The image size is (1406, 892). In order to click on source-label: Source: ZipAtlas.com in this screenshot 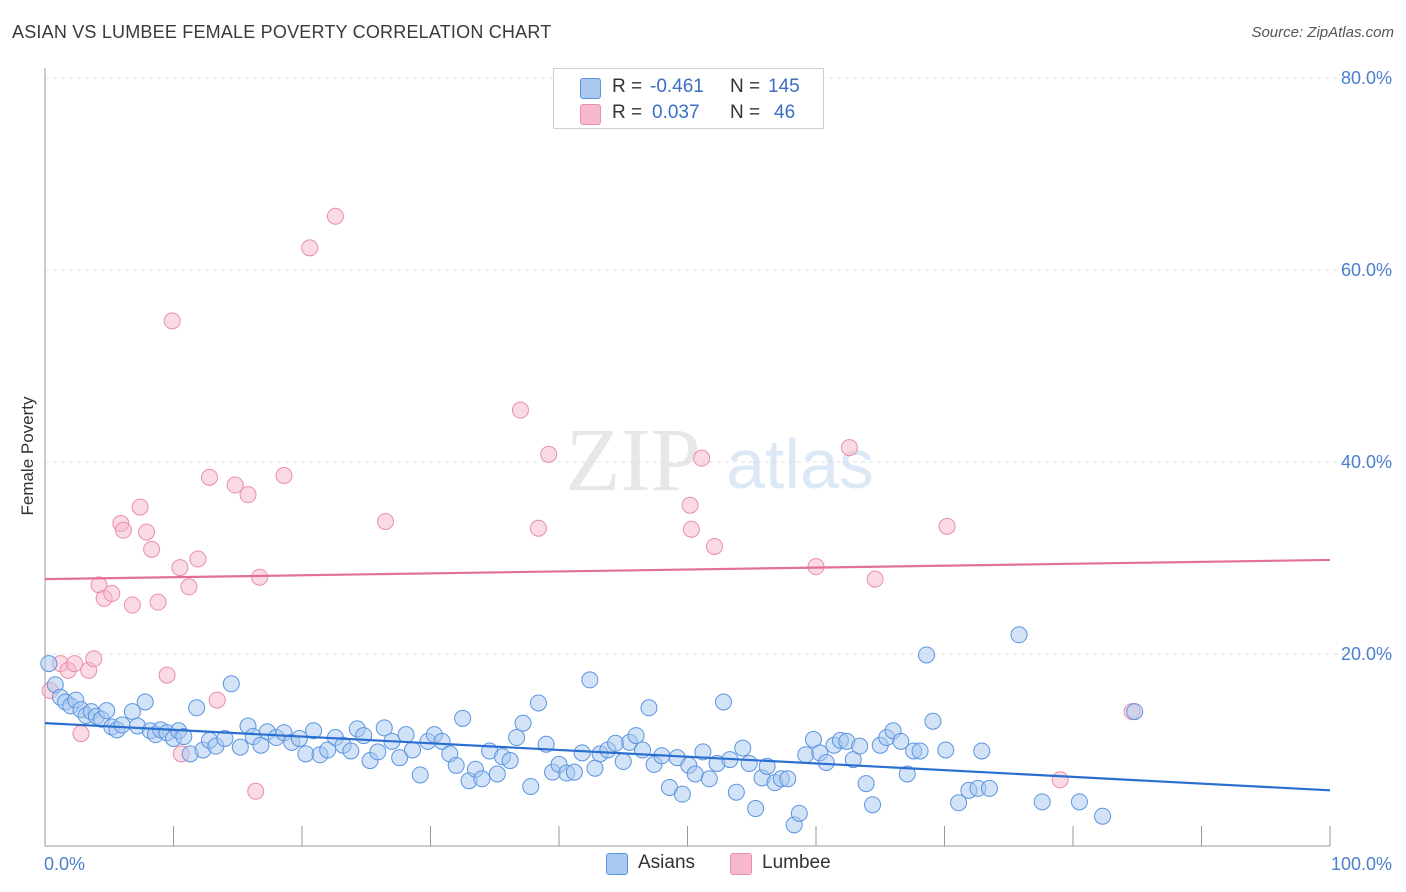, I will do `click(1322, 32)`.